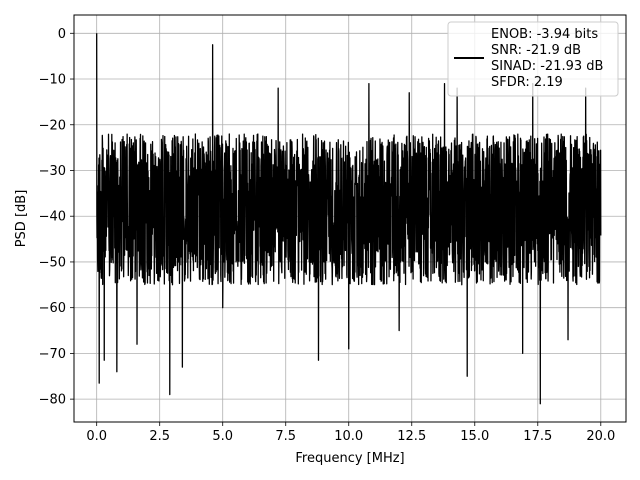  I want to click on y-tick-label: 0, so click(62, 34).